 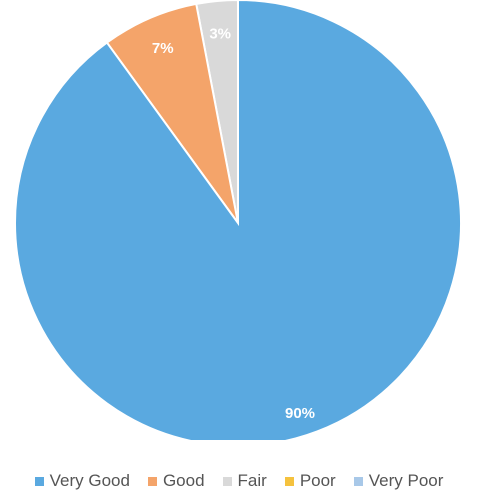 I want to click on legend-item-very-poor: Very Poor, so click(x=398, y=481).